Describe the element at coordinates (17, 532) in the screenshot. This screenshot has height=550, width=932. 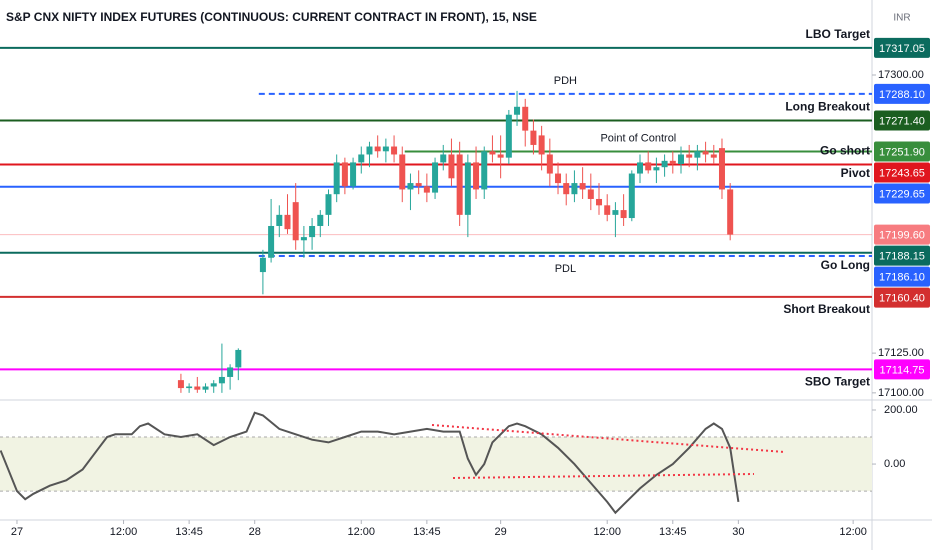
I see `x-tick-label: 27` at that location.